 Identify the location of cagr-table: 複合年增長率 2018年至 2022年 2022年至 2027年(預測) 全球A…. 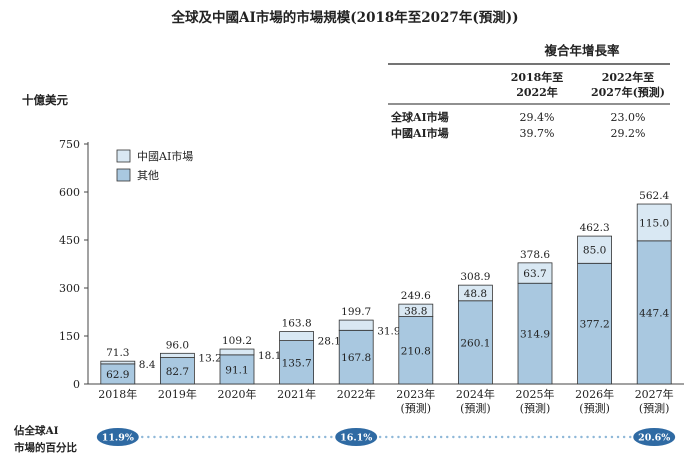
(529, 91).